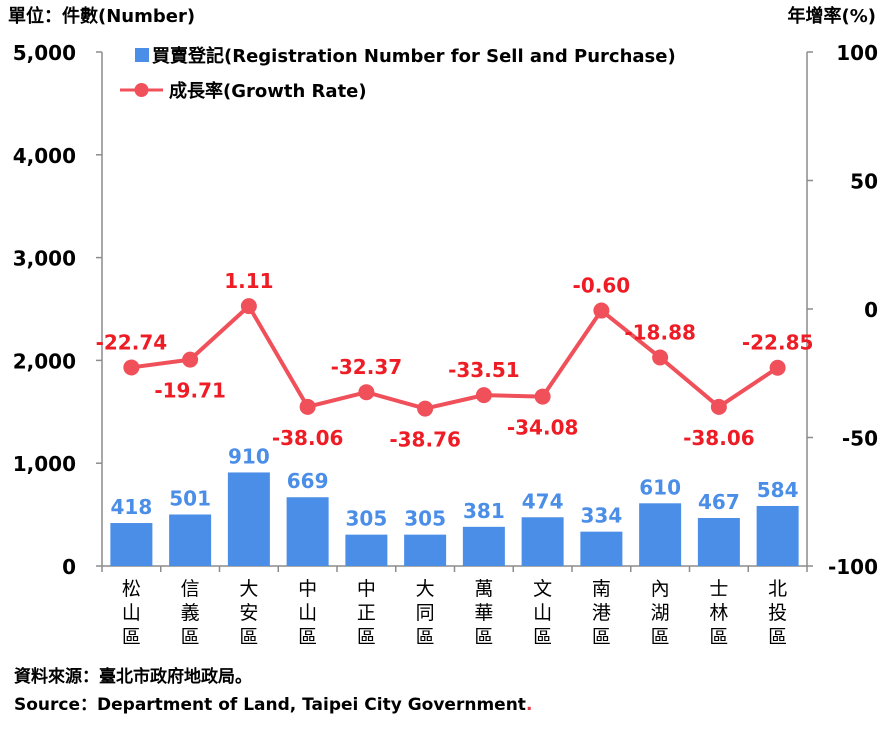 The width and height of the screenshot is (886, 729). What do you see at coordinates (484, 370) in the screenshot?
I see `growth-value-label: -33.51` at bounding box center [484, 370].